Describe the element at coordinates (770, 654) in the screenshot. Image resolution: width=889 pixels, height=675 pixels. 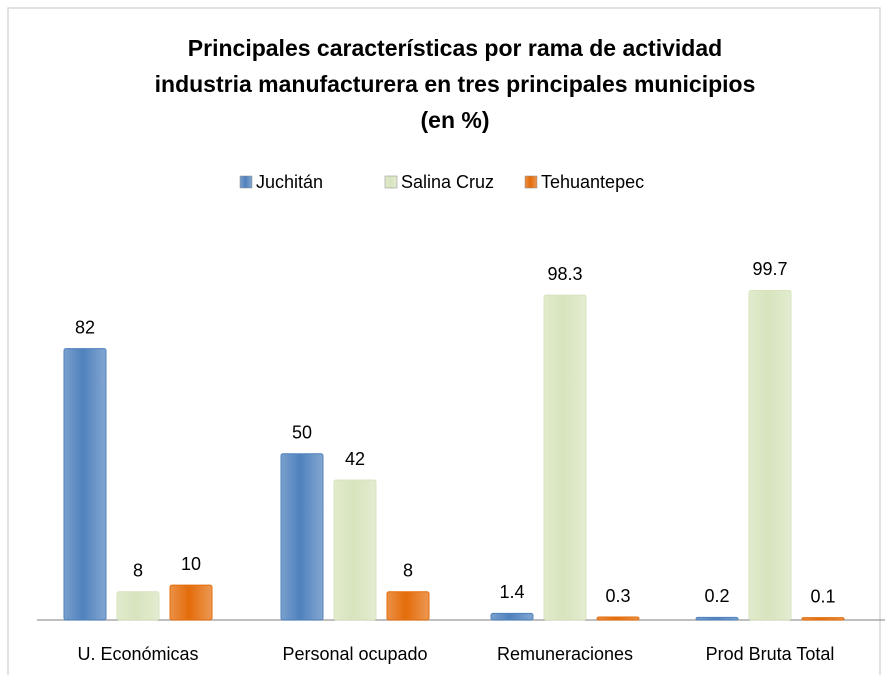
I see `x-tick-label: Prod Bruta Total` at that location.